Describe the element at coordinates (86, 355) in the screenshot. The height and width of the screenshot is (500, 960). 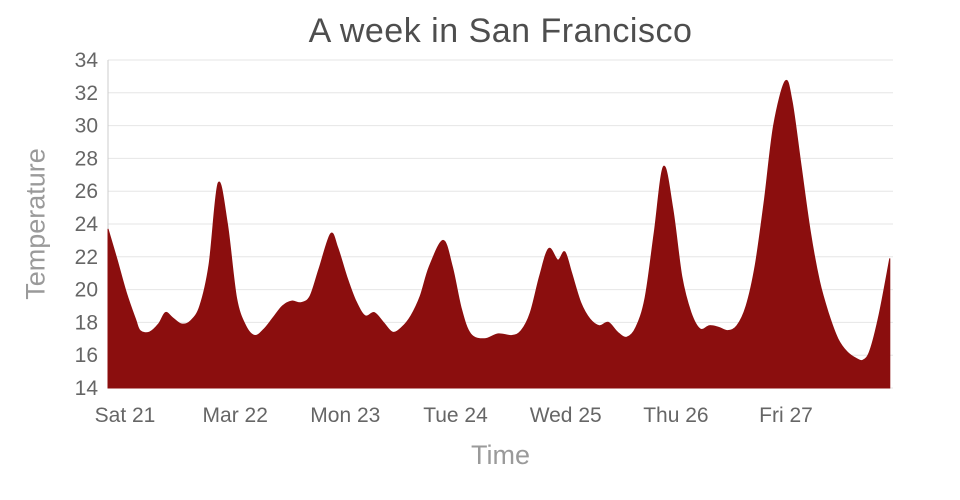
I see `y-tick-label: 16` at that location.